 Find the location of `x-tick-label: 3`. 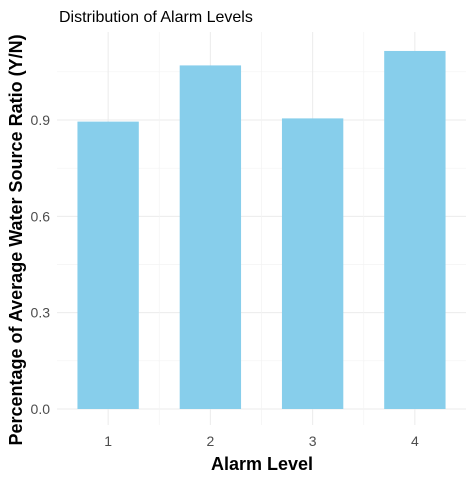

x-tick-label: 3 is located at coordinates (313, 441).